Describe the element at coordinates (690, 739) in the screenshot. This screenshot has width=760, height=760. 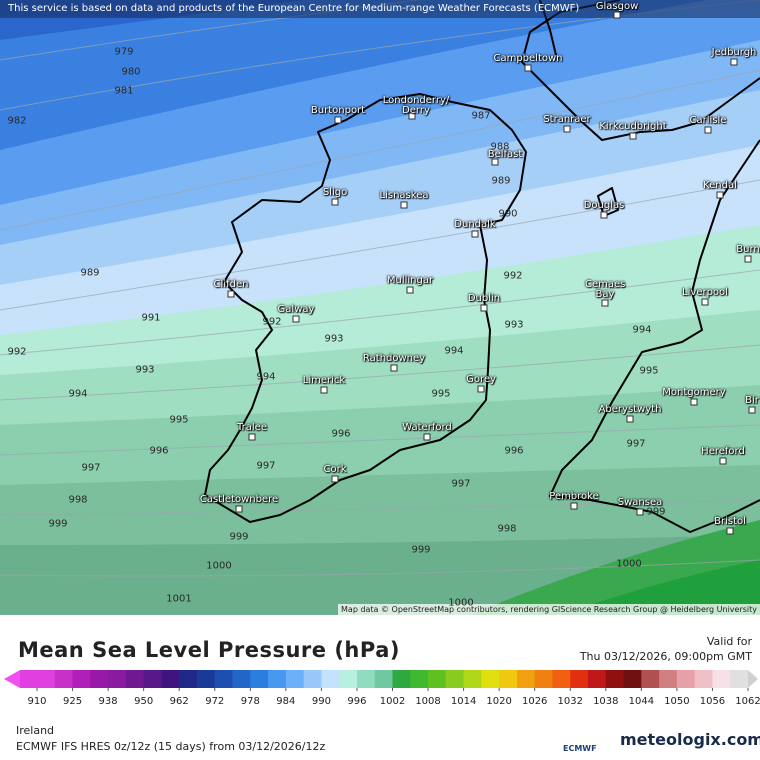
I see `brand: meteologix.com` at that location.